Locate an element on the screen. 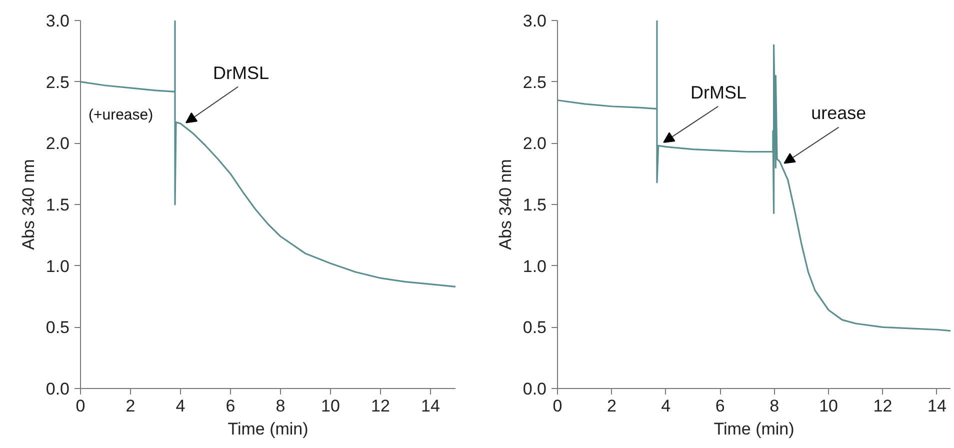  annotation: urease is located at coordinates (838, 113).